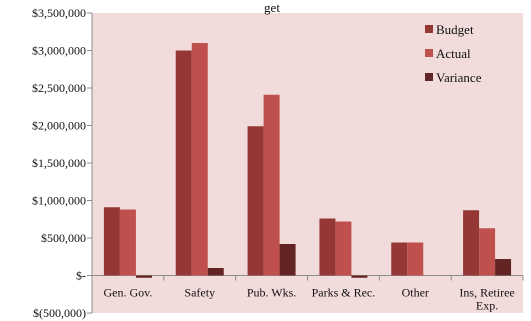 Image resolution: width=531 pixels, height=321 pixels. Describe the element at coordinates (199, 293) in the screenshot. I see `category-label: Safety` at that location.